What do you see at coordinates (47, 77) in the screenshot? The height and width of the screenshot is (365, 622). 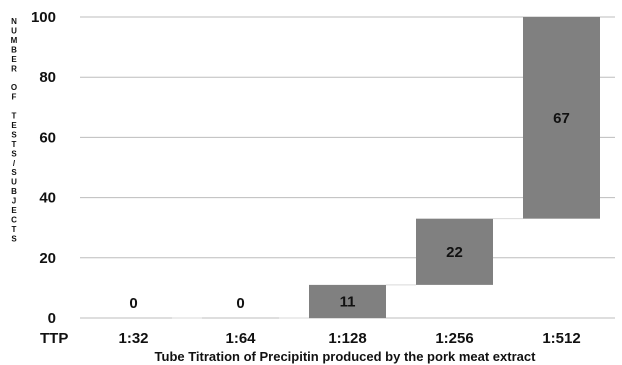 I see `y-tick-label: 80` at bounding box center [47, 77].